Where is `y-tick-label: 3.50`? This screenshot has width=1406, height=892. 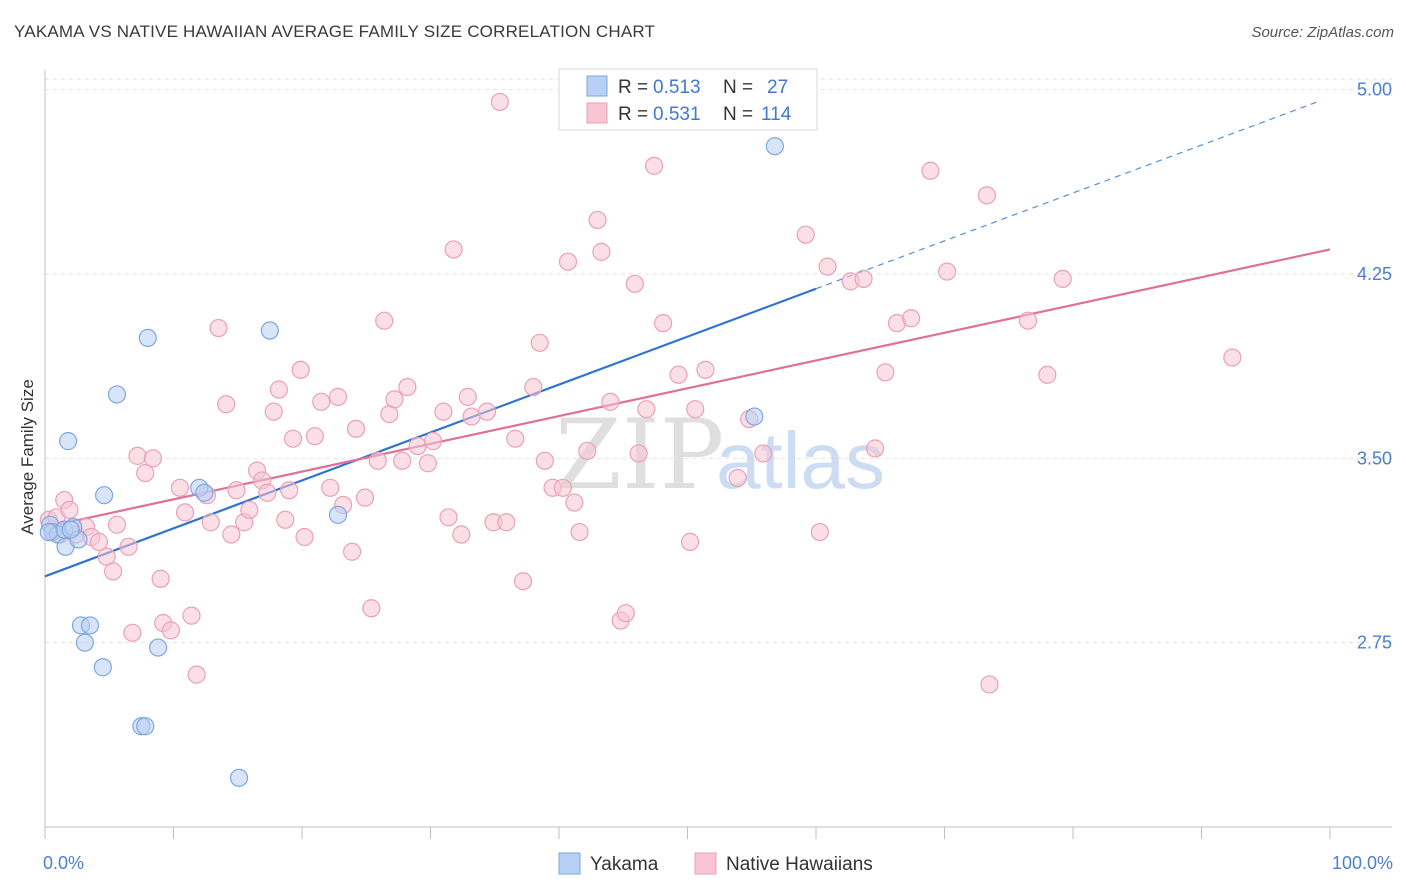
y-tick-label: 3.50 is located at coordinates (1374, 458).